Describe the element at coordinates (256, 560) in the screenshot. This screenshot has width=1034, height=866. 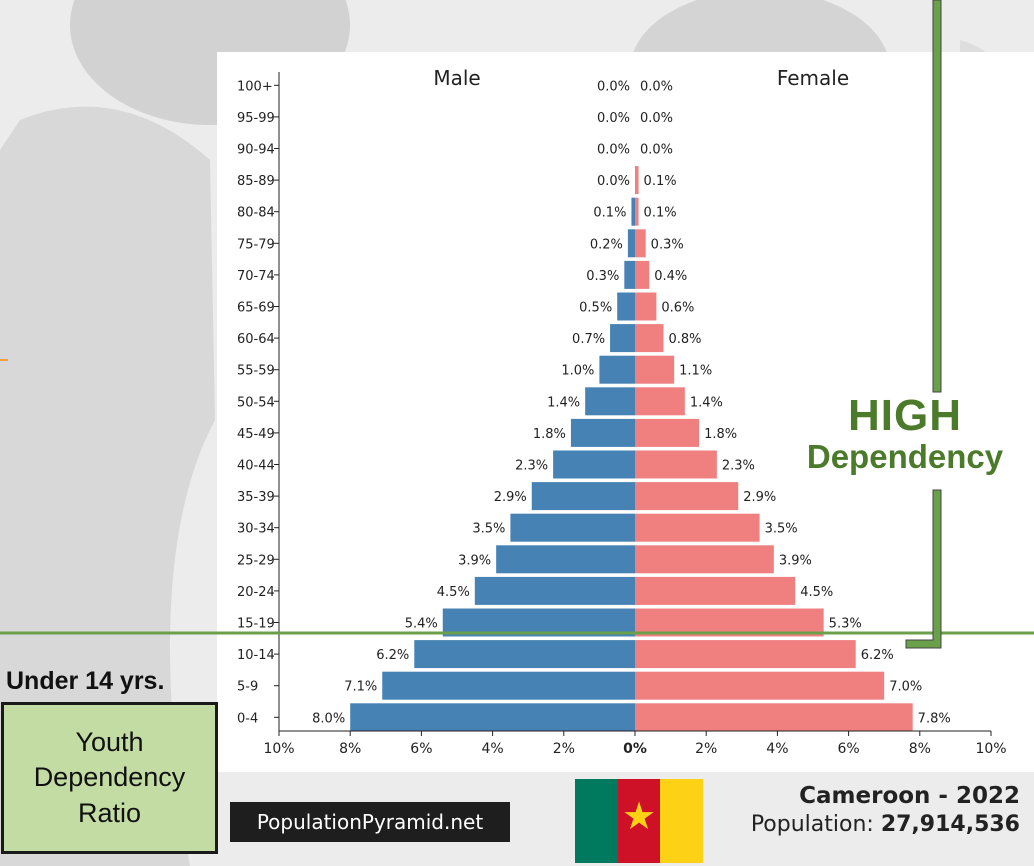
I see `age-group-label: 25-29` at that location.